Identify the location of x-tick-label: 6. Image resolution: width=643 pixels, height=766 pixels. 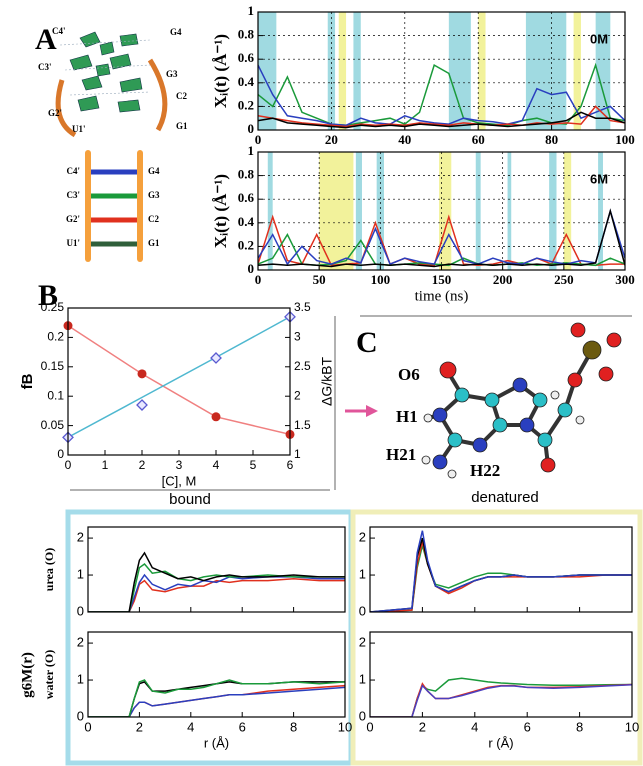
(527, 726).